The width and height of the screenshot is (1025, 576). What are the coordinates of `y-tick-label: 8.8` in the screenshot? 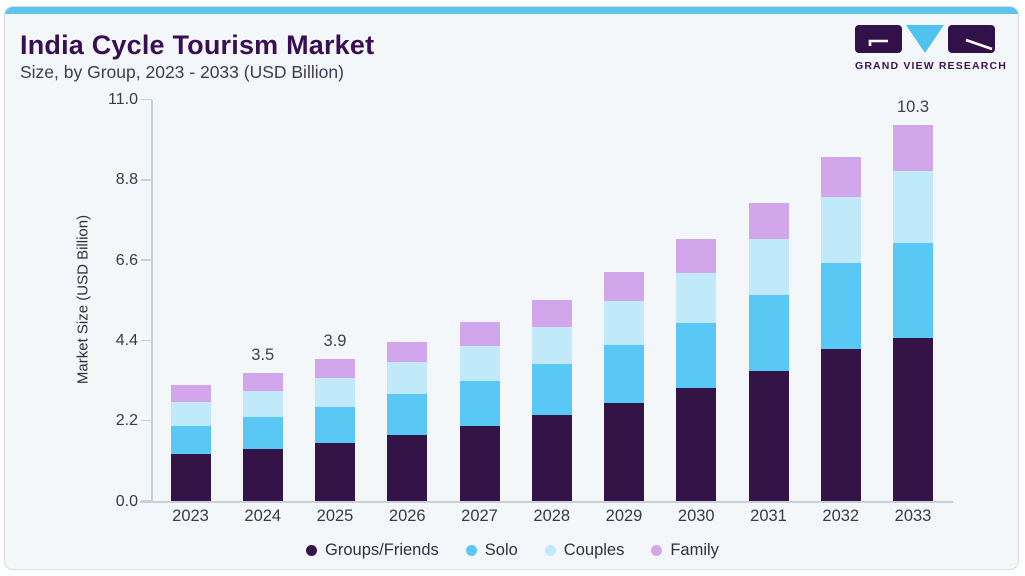 It's located at (126, 180).